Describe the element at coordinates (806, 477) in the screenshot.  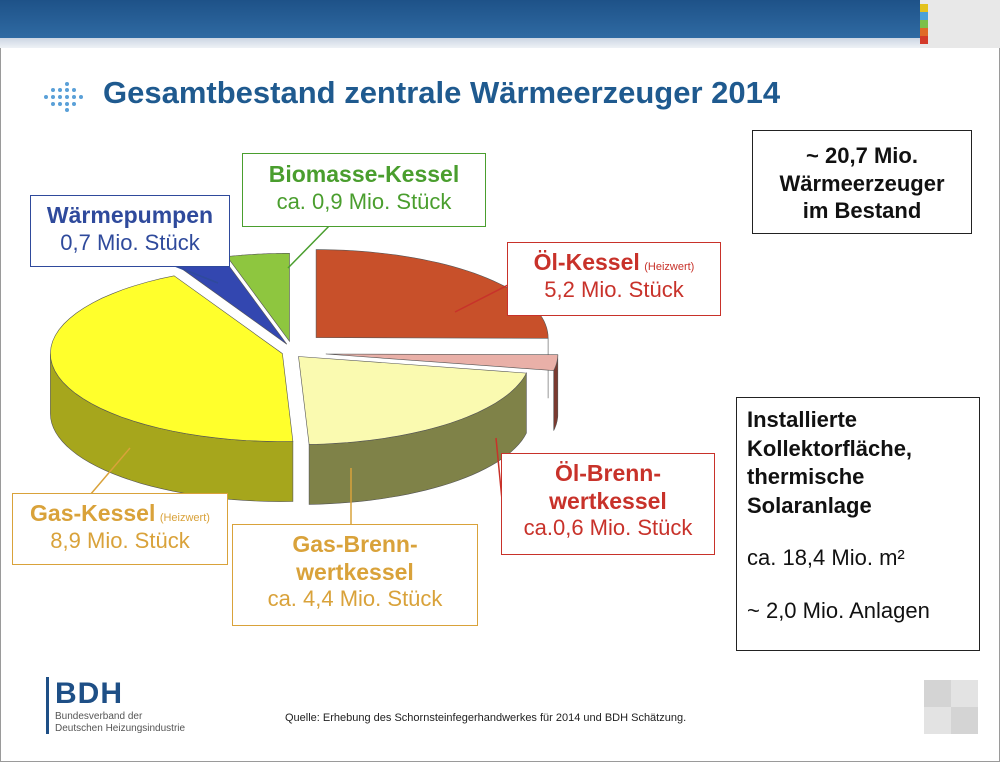
I see `solar-line3: thermische` at that location.